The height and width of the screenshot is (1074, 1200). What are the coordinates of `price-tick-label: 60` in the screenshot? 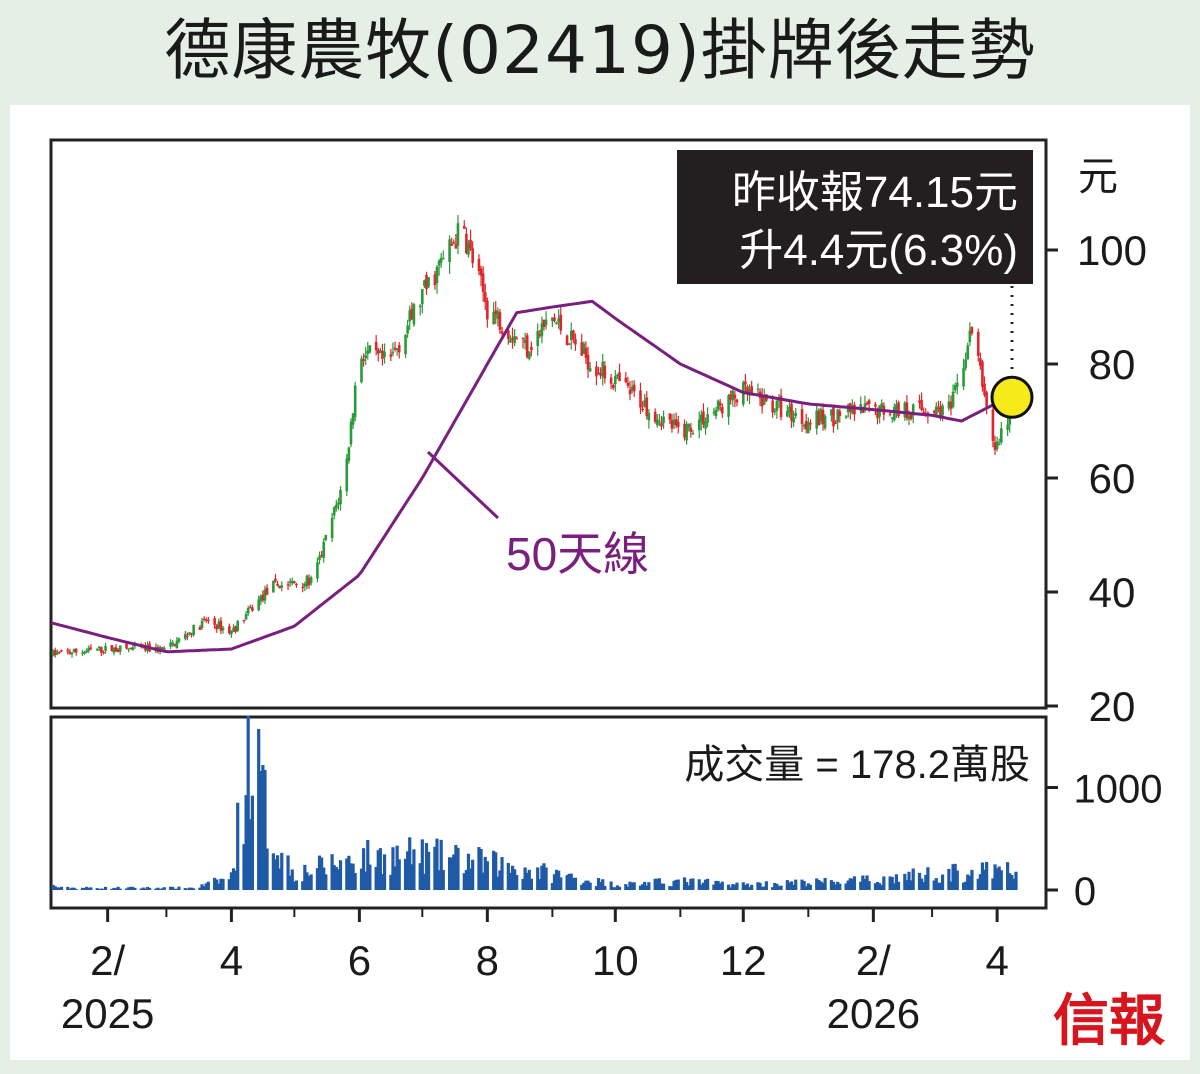 It's located at (1112, 478).